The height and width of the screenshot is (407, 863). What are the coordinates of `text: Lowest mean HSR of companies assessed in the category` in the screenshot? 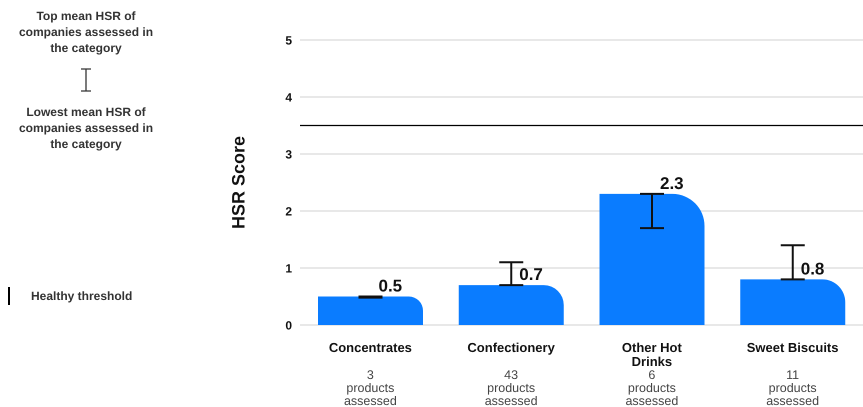 It's located at (86, 128).